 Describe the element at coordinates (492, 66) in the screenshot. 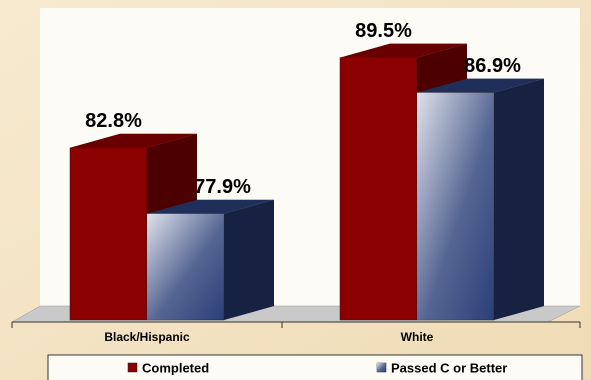

I see `value-label: 86.9%` at that location.